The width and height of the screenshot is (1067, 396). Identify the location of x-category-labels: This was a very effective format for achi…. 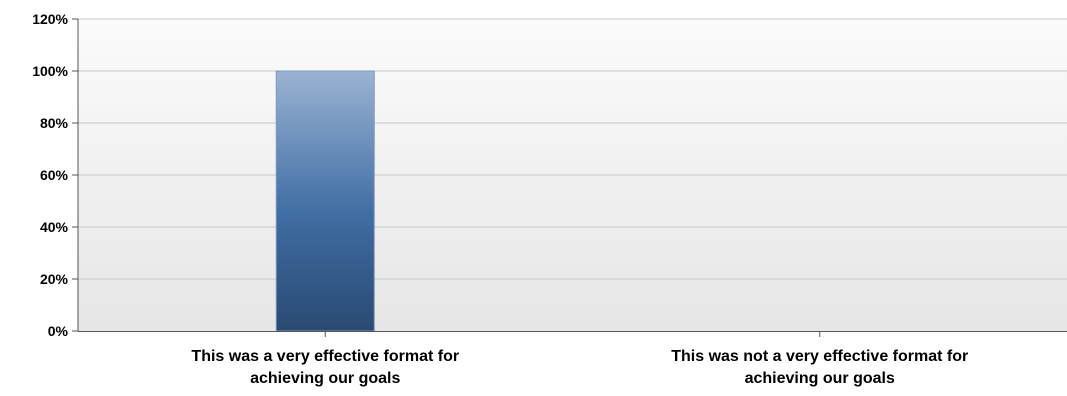
(579, 367).